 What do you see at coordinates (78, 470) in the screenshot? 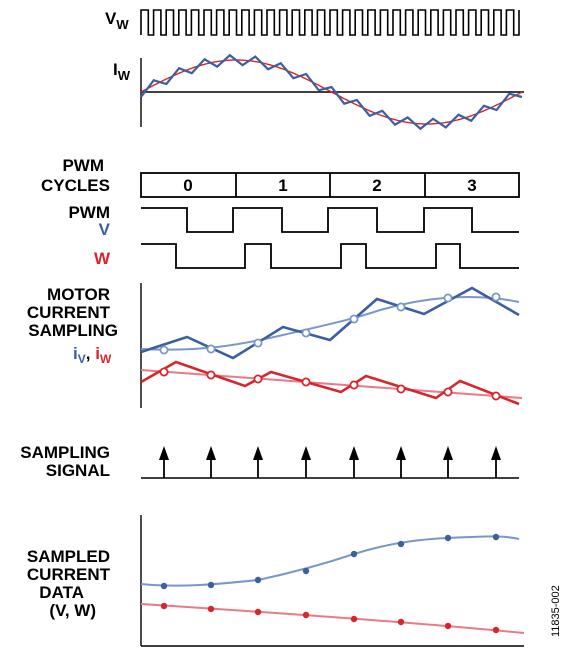
I see `sampling-label-line2: SIGNAL` at bounding box center [78, 470].